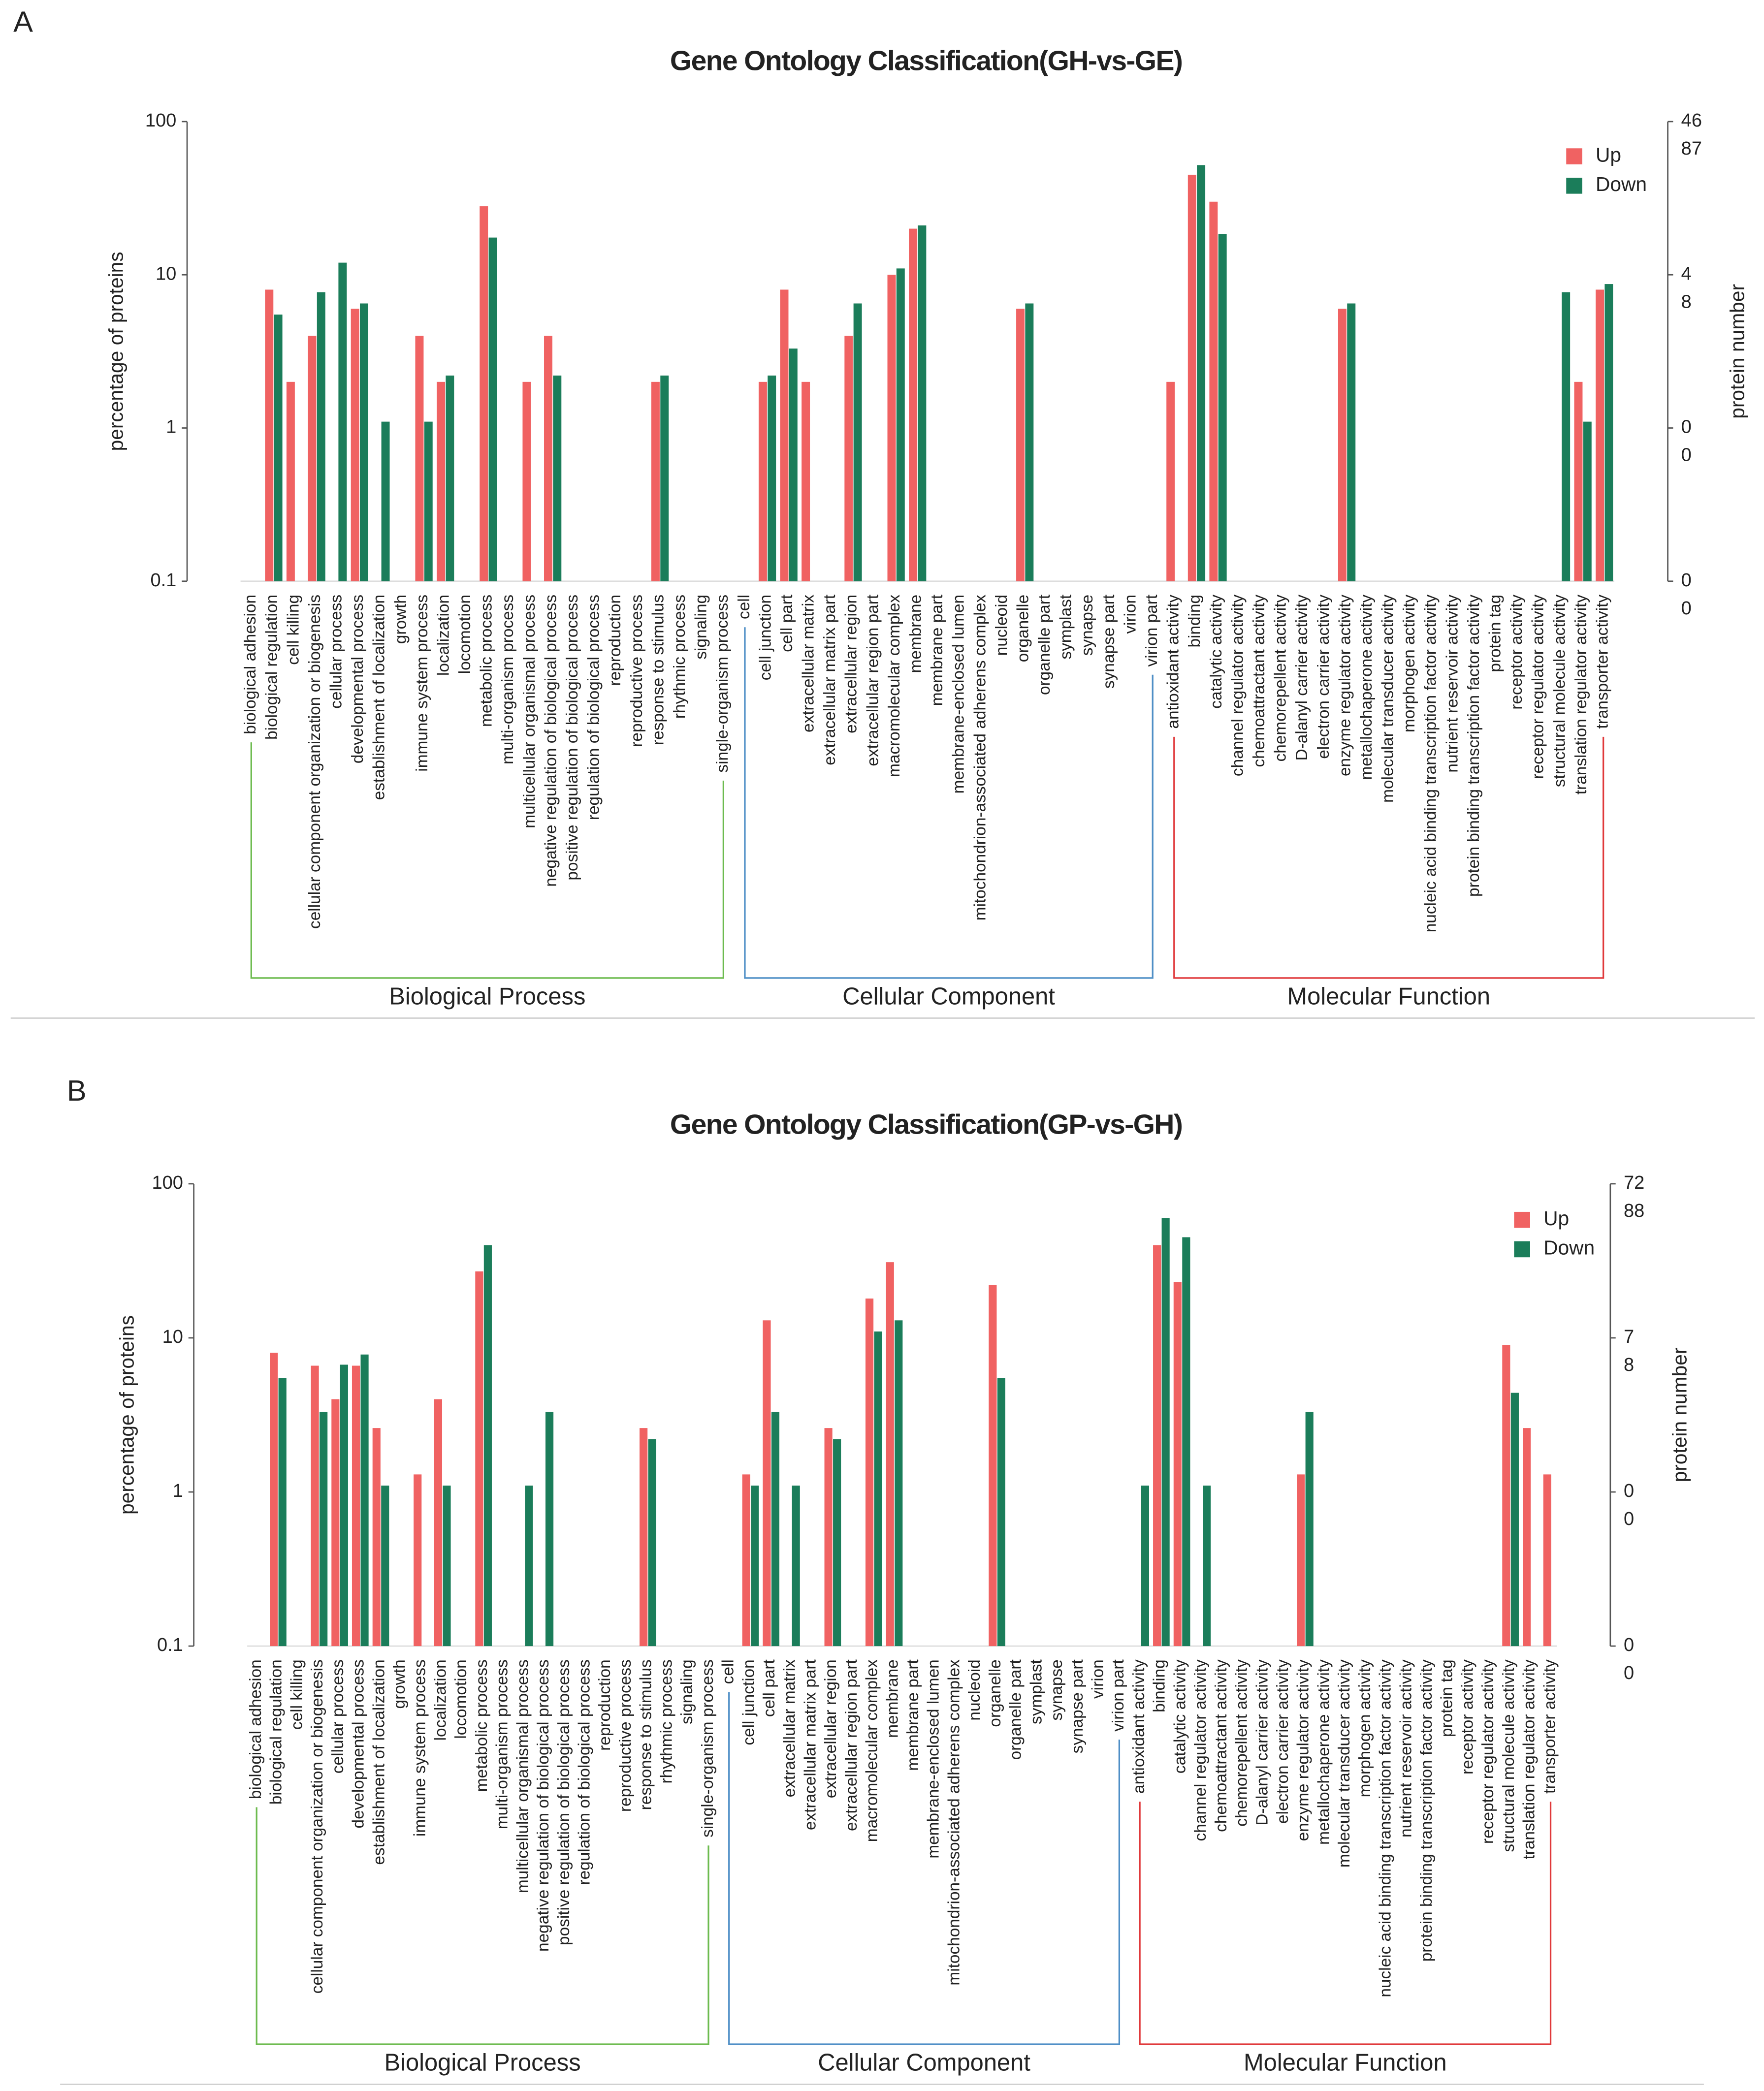 The height and width of the screenshot is (2091, 1764). Describe the element at coordinates (170, 1645) in the screenshot. I see `y-tick-label: 0.1` at that location.